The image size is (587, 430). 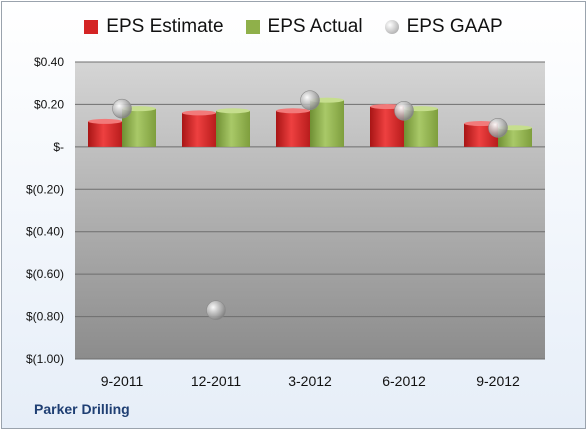 I want to click on legend-item-estimate: EPS Estimate, so click(x=154, y=27).